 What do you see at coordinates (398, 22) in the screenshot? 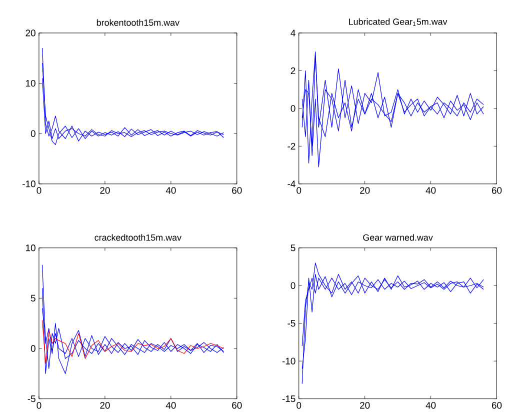
I see `chart-title: Lubricated Gear$_{1}$5m.wav` at bounding box center [398, 22].